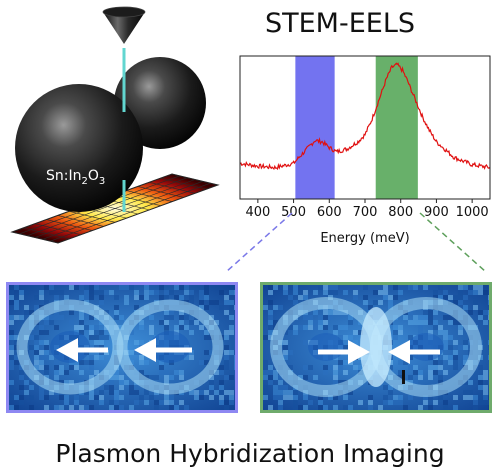  What do you see at coordinates (400, 212) in the screenshot?
I see `x-tick-label: 800` at bounding box center [400, 212].